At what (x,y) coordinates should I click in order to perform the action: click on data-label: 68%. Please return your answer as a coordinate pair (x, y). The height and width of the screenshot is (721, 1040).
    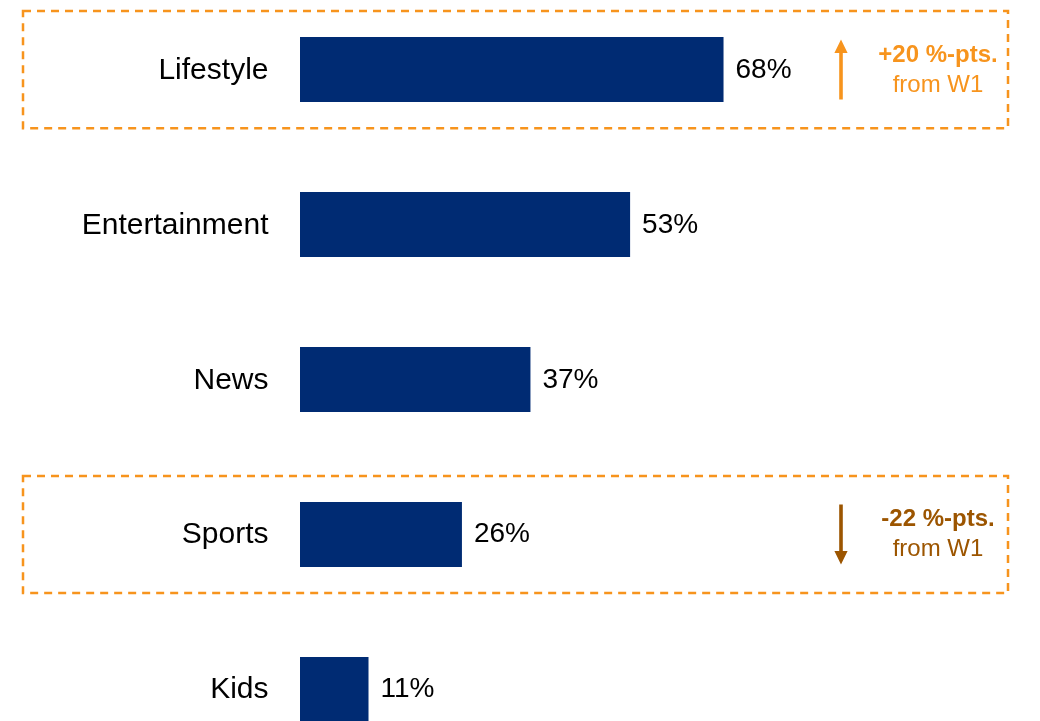
    Looking at the image, I should click on (763, 68).